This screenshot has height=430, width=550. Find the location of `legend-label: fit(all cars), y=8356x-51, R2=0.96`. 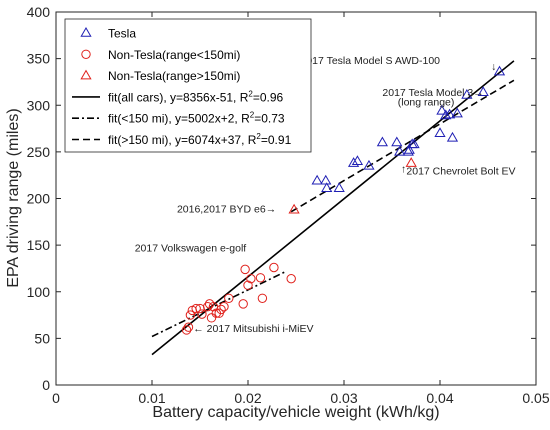

legend-label: fit(all cars), y=8356x-51, R2=0.96 is located at coordinates (196, 96).